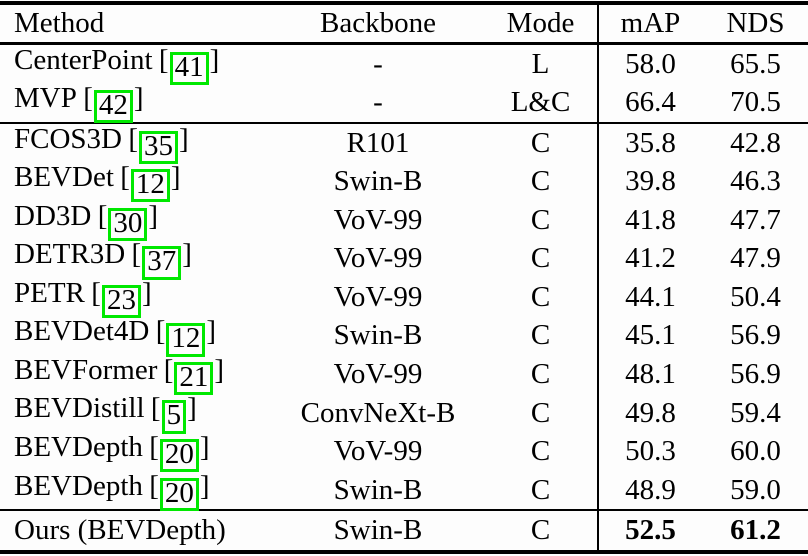 The image size is (808, 556). Describe the element at coordinates (755, 412) in the screenshot. I see `nds-cell: 59.4` at that location.